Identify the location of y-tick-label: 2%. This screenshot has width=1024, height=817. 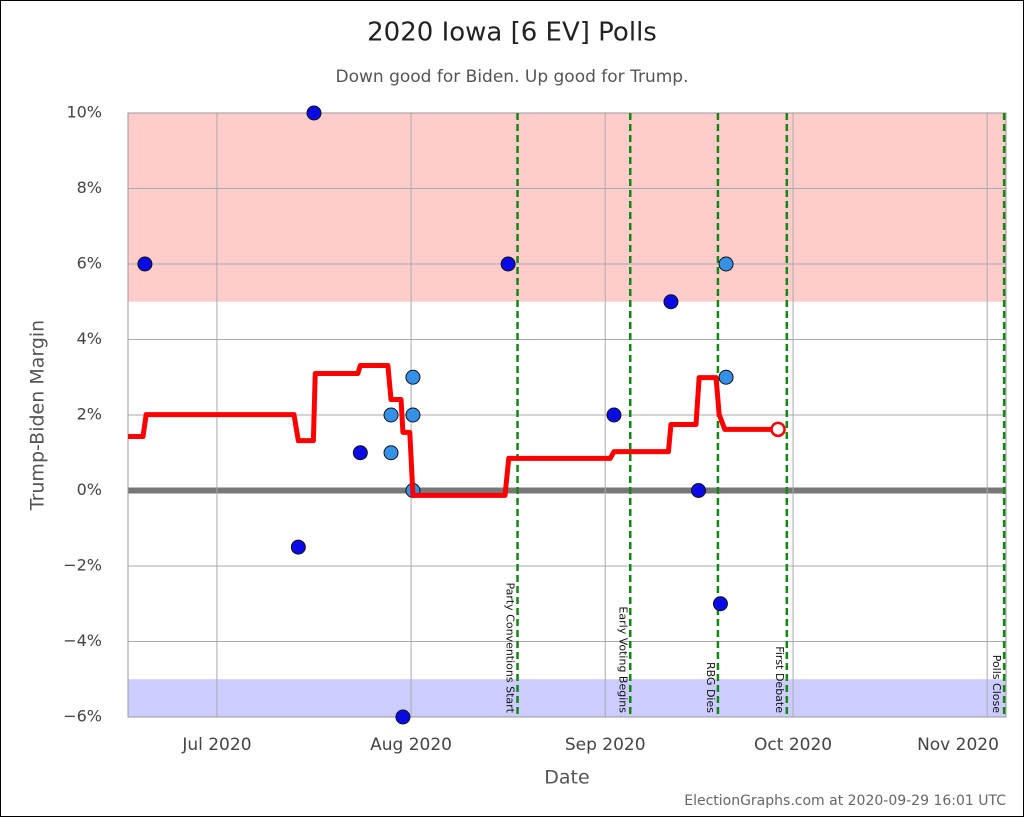
(89, 414).